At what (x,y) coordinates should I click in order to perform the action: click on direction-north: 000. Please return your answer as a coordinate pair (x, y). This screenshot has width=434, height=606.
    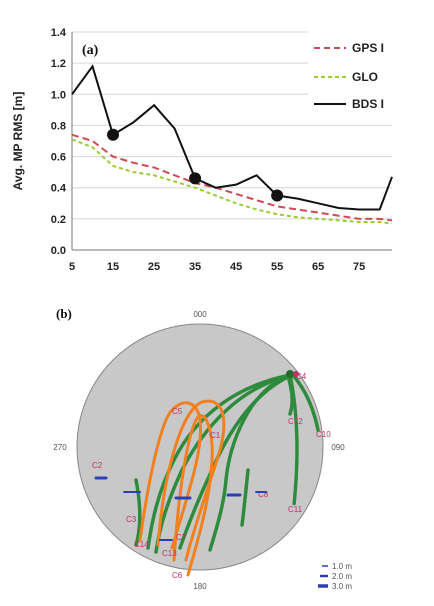
    Looking at the image, I should click on (200, 314).